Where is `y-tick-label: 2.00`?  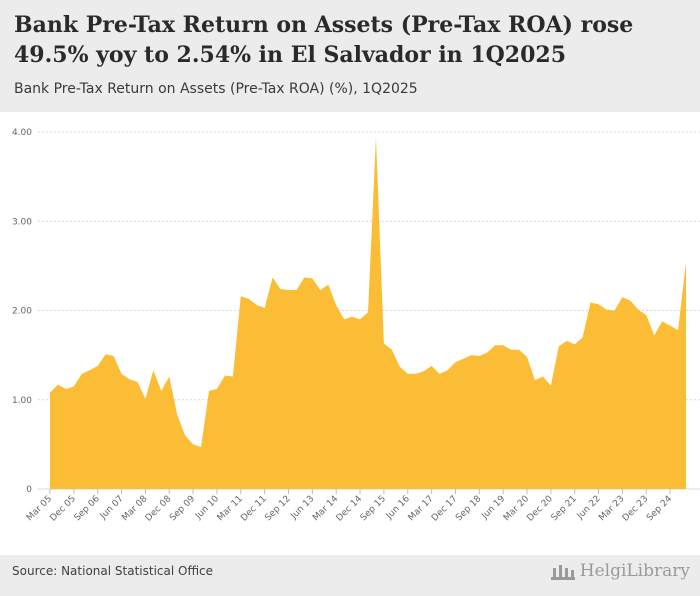
y-tick-label: 2.00 is located at coordinates (22, 312).